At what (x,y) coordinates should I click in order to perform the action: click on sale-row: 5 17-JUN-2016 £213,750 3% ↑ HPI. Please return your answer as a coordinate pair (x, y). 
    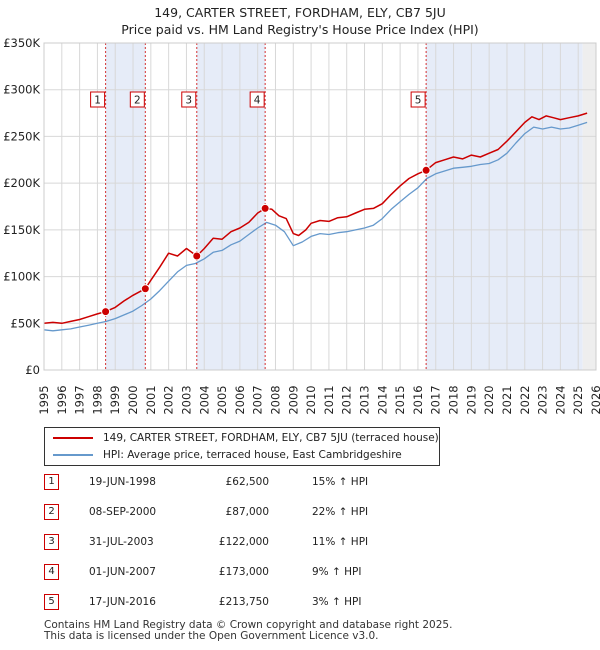
    Looking at the image, I should click on (224, 609).